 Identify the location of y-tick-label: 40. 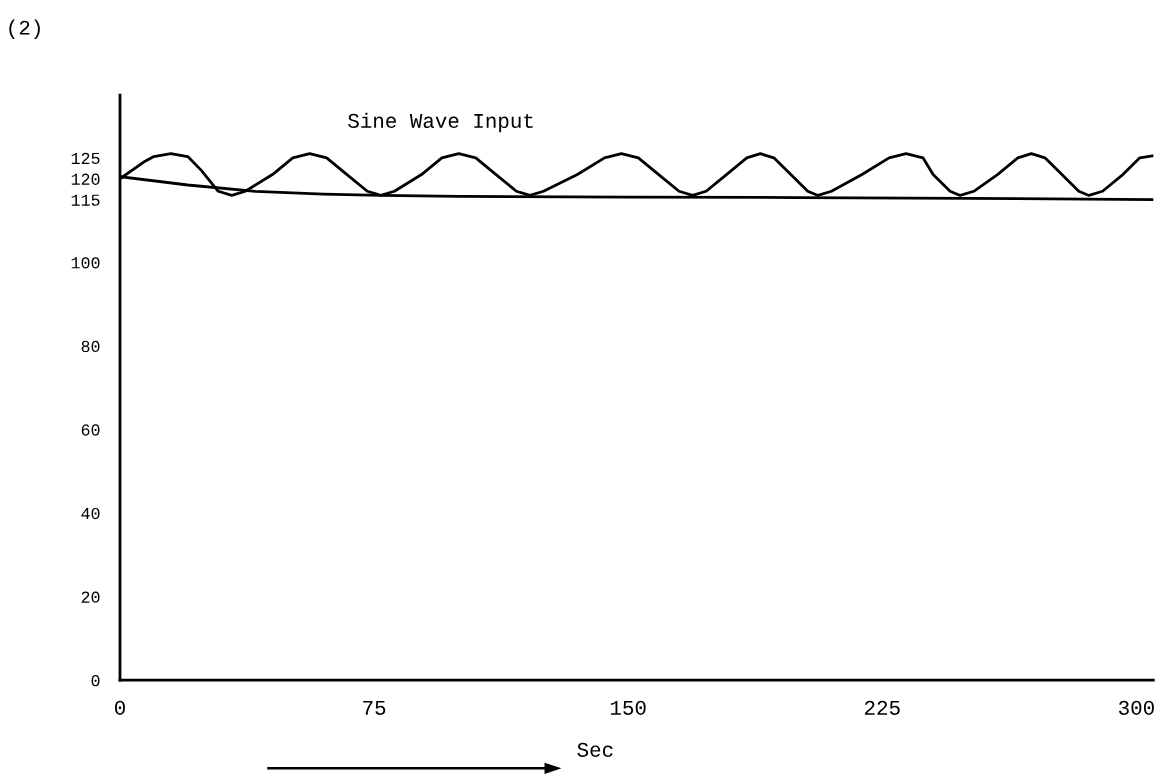
(90, 513).